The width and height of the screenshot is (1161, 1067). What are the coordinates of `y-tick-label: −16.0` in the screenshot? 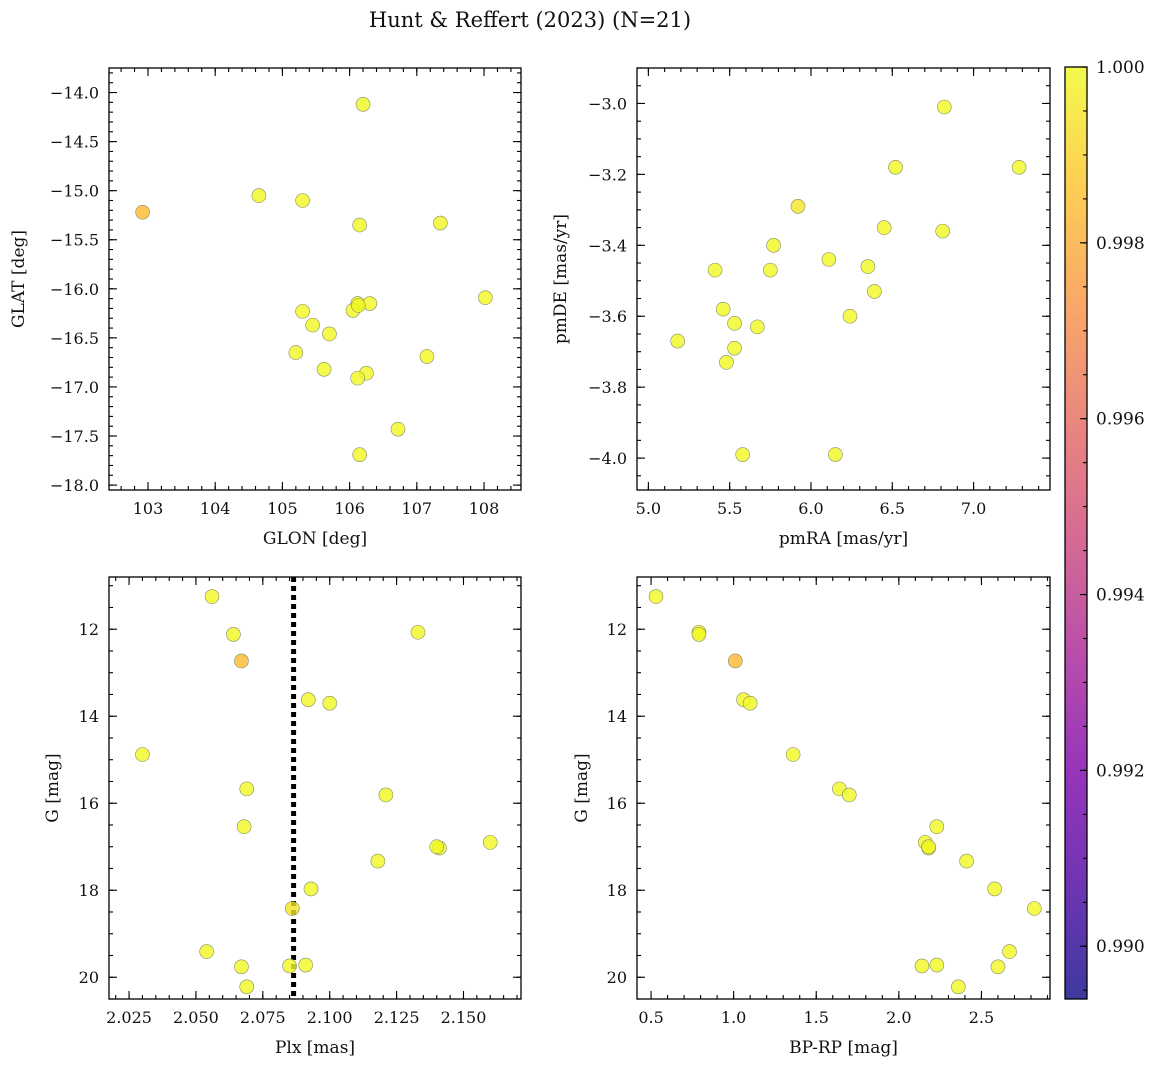 It's located at (74, 289).